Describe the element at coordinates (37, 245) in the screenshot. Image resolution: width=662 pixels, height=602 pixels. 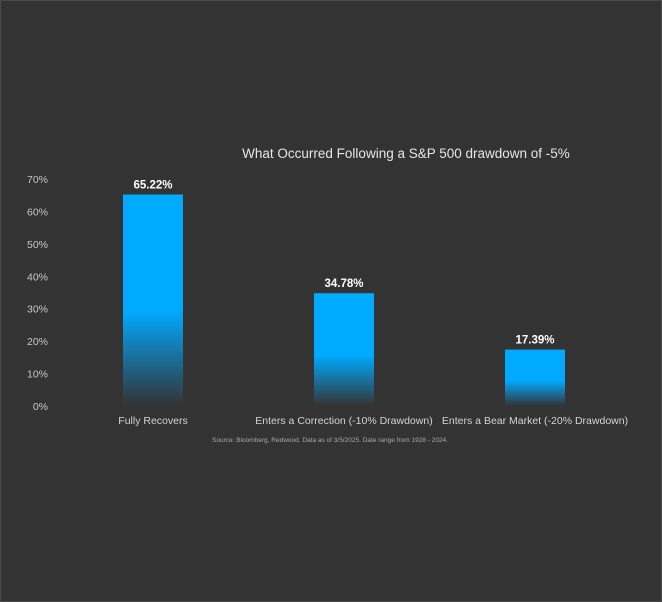
I see `y-tick-label: 50%` at that location.